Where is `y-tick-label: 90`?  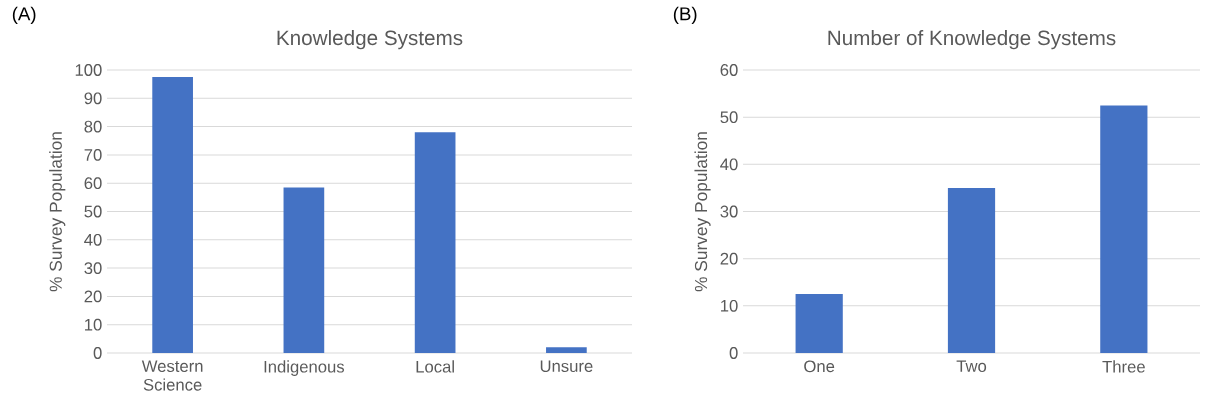 y-tick-label: 90 is located at coordinates (93, 98).